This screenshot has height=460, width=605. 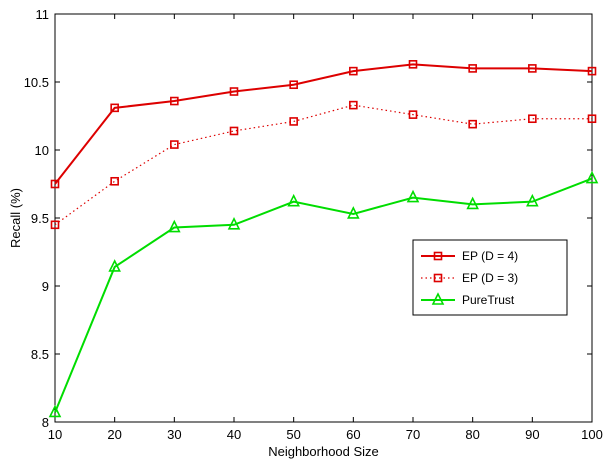 What do you see at coordinates (488, 300) in the screenshot?
I see `legend-label: PureTrust` at bounding box center [488, 300].